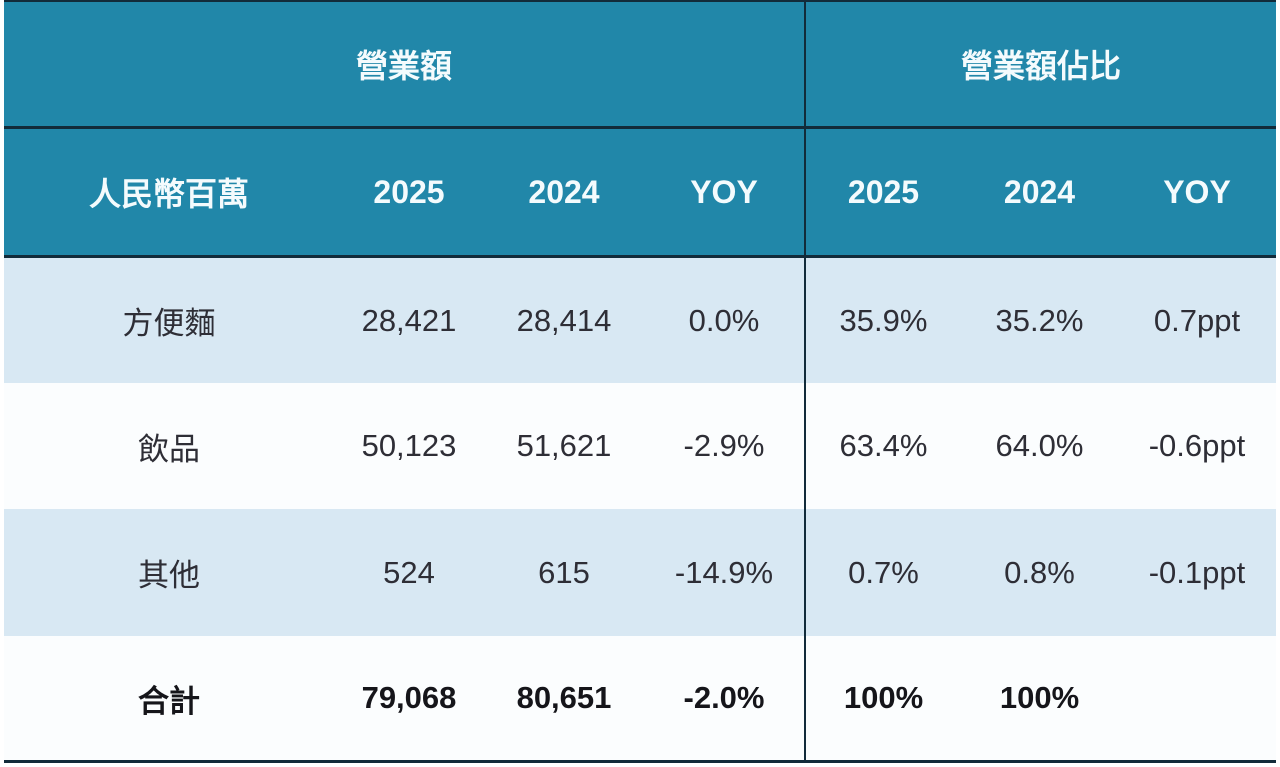 The image size is (1280, 767). What do you see at coordinates (1039, 193) in the screenshot?
I see `column-header-share-2024: 2024` at bounding box center [1039, 193].